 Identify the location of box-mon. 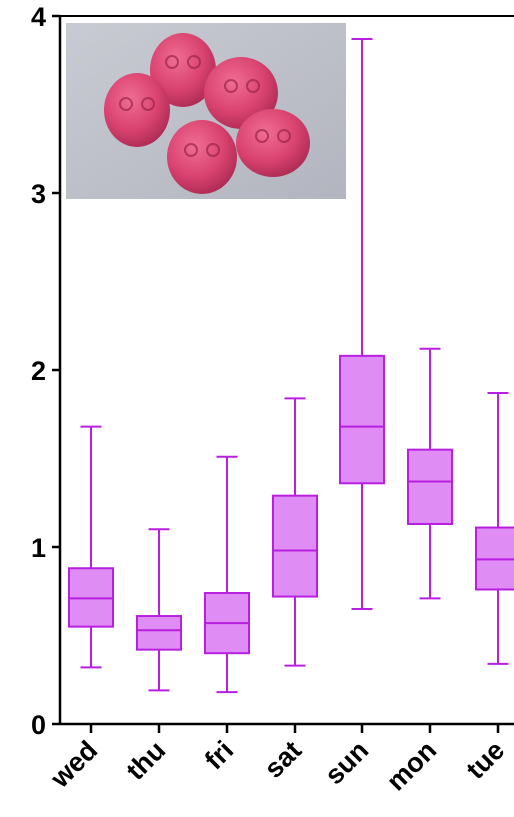
(430, 473).